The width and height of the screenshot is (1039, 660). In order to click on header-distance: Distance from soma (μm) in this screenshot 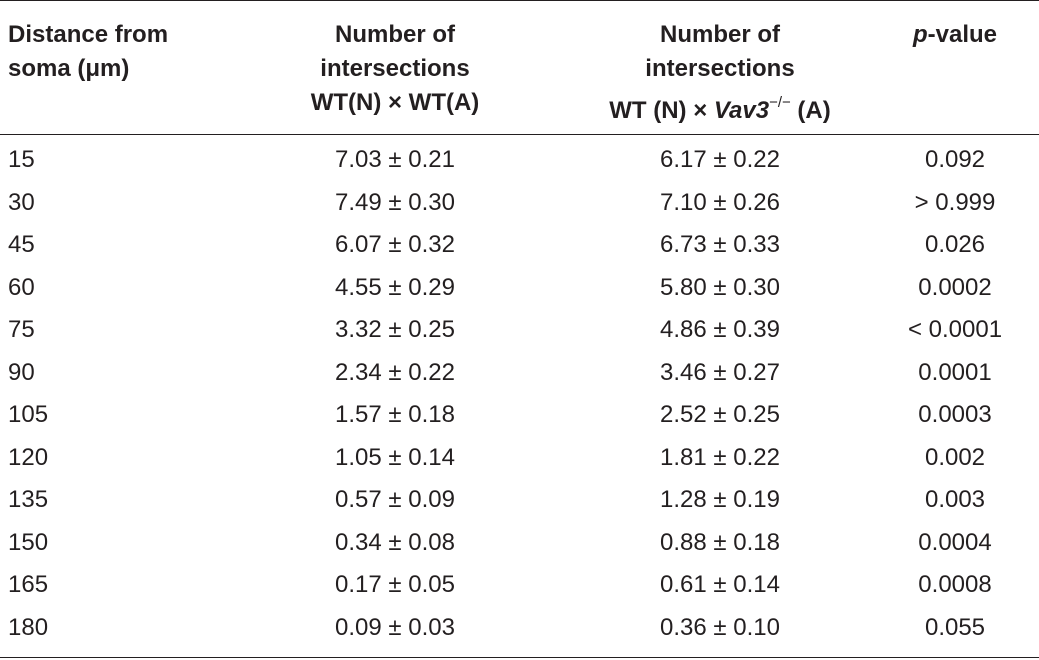, I will do `click(88, 51)`.